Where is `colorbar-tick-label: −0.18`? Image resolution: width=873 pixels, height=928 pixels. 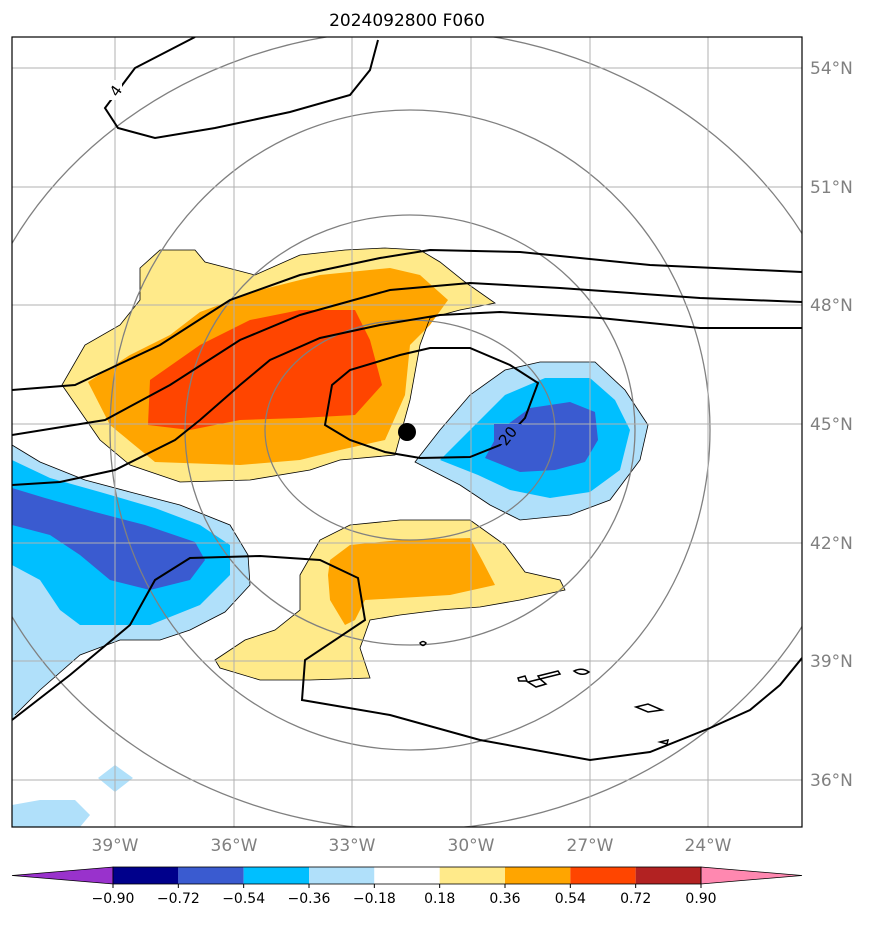
colorbar-tick-label: −0.18 is located at coordinates (374, 899).